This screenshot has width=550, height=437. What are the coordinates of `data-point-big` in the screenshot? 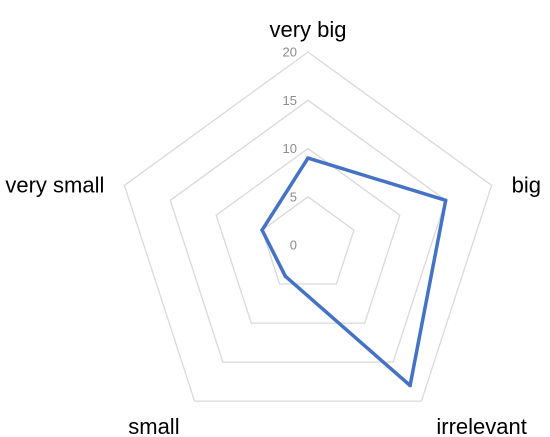 It's located at (445, 200).